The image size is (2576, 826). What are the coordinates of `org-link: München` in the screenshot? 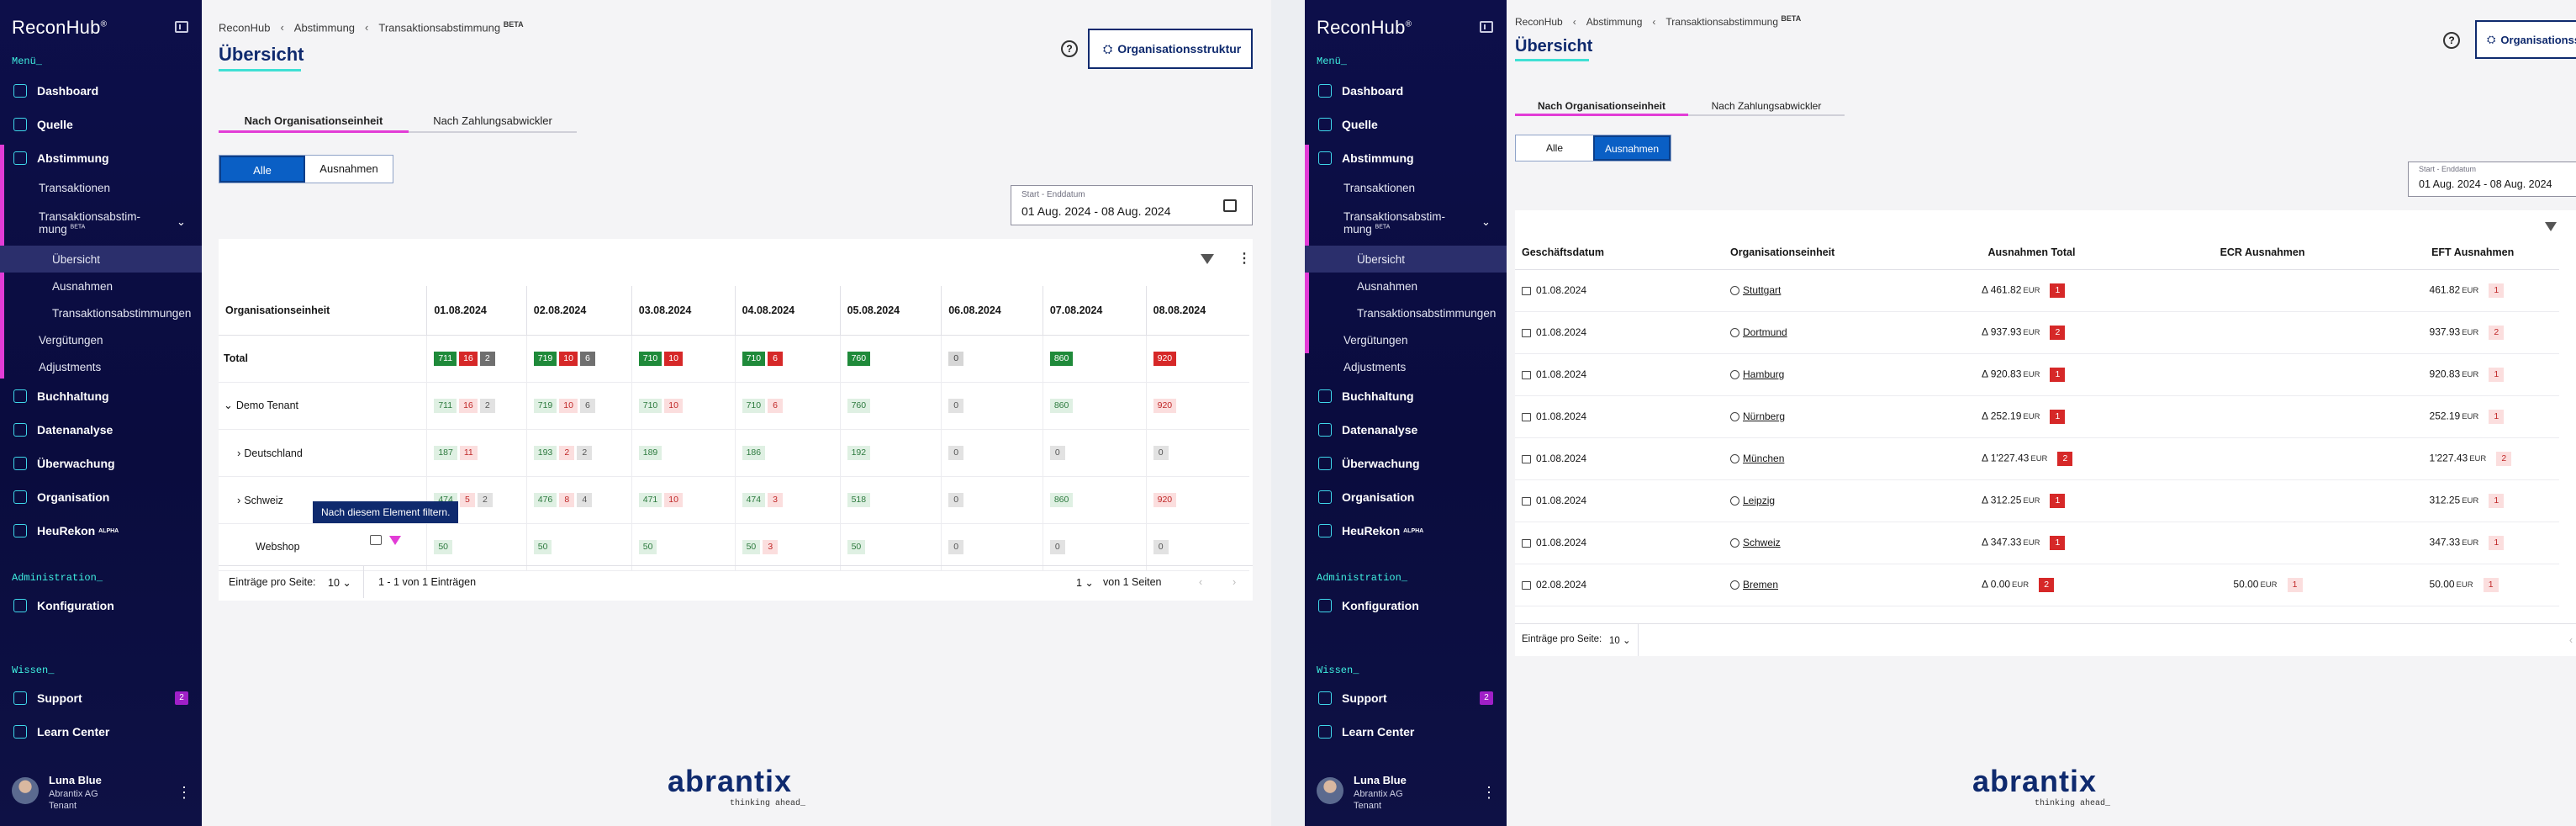 It's located at (1764, 459).